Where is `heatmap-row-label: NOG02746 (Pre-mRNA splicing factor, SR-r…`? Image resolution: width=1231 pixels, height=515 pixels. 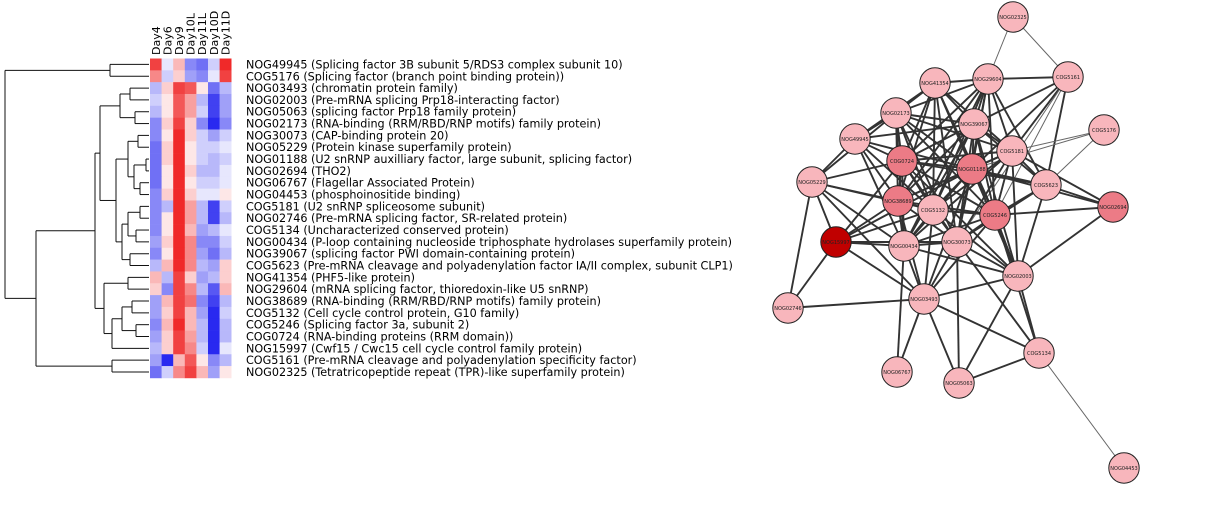 heatmap-row-label: NOG02746 (Pre-mRNA splicing factor, SR-r… is located at coordinates (406, 218).